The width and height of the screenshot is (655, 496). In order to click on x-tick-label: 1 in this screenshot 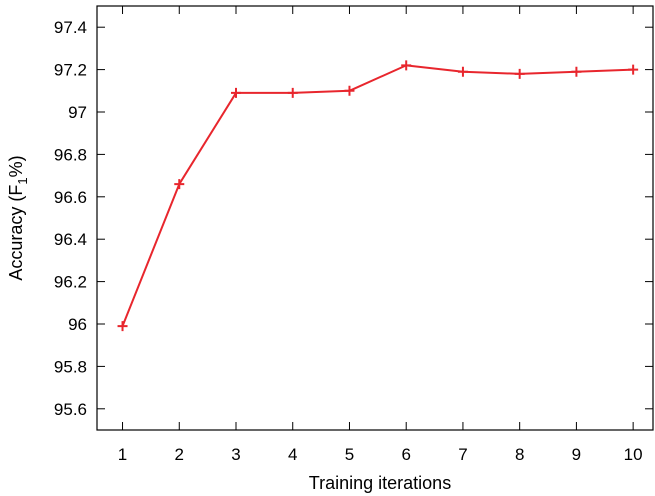, I will do `click(122, 454)`.